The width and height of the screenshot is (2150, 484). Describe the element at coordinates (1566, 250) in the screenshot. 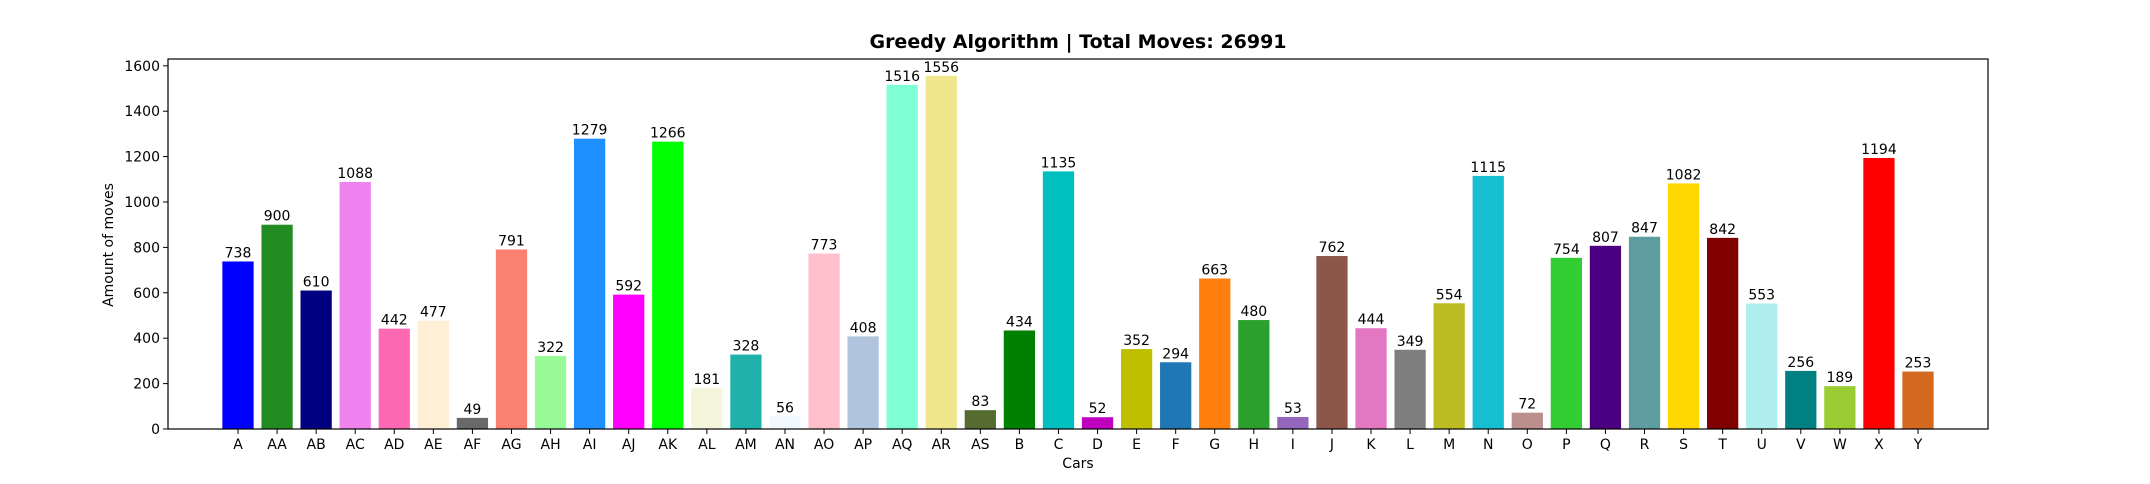

I see `data-label-p: 754` at that location.